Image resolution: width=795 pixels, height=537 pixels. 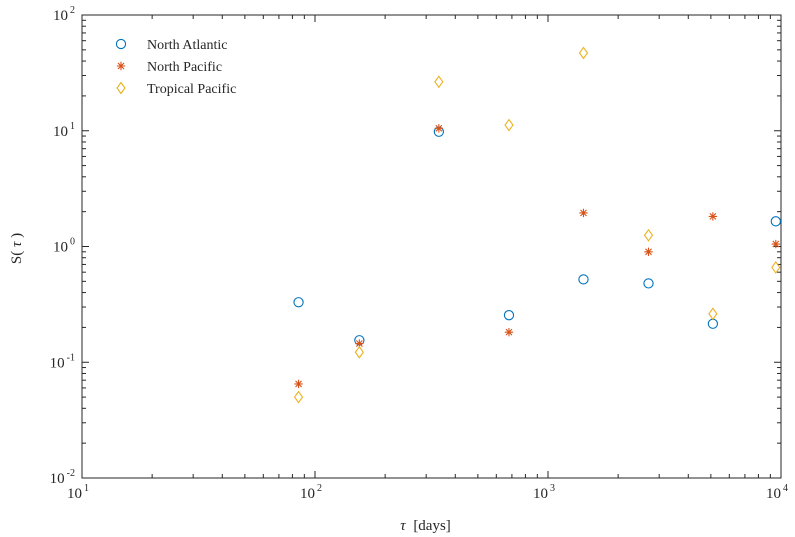 I want to click on legend-label: North Pacific, so click(x=184, y=67).